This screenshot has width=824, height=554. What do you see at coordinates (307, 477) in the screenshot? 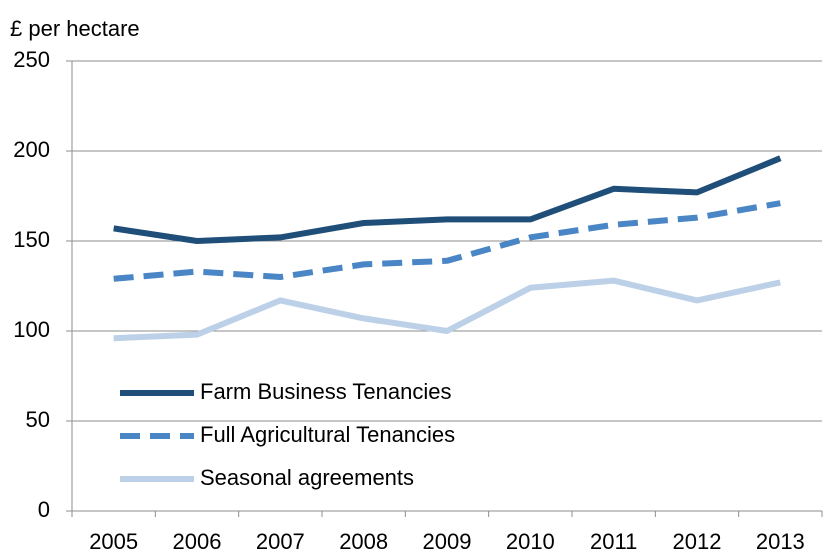
I see `legend-label: Seasonal agreements` at bounding box center [307, 477].